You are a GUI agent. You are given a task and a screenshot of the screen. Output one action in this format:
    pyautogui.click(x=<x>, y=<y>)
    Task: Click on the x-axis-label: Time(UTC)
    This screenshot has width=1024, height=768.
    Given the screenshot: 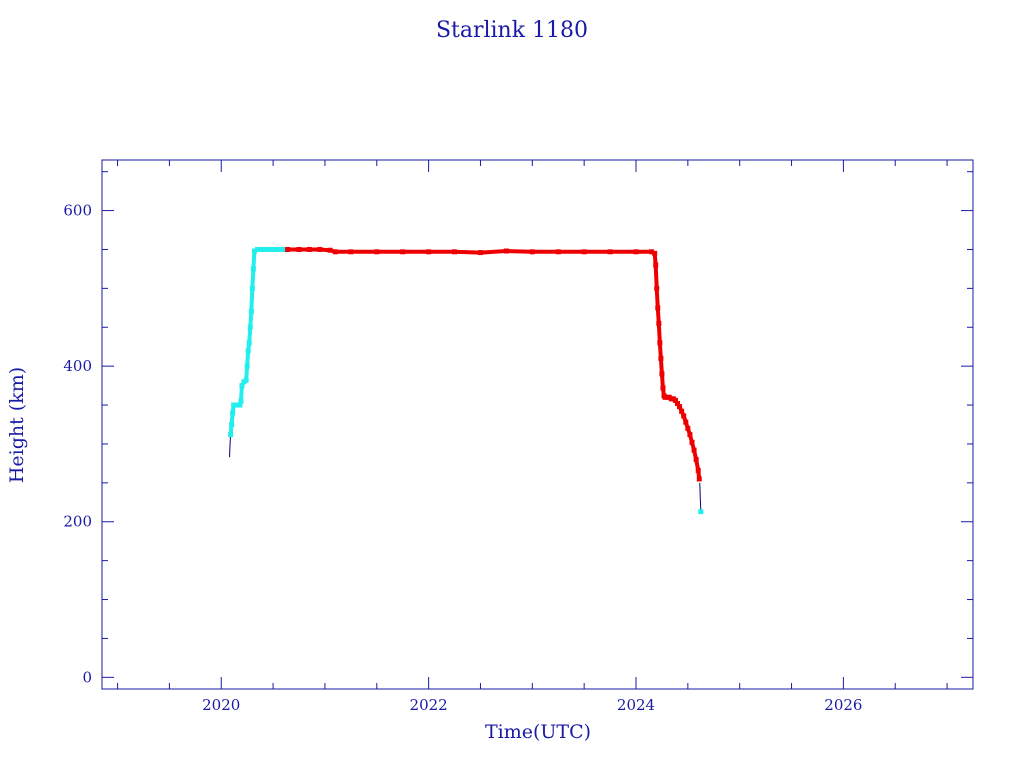 What is the action you would take?
    pyautogui.click(x=538, y=732)
    